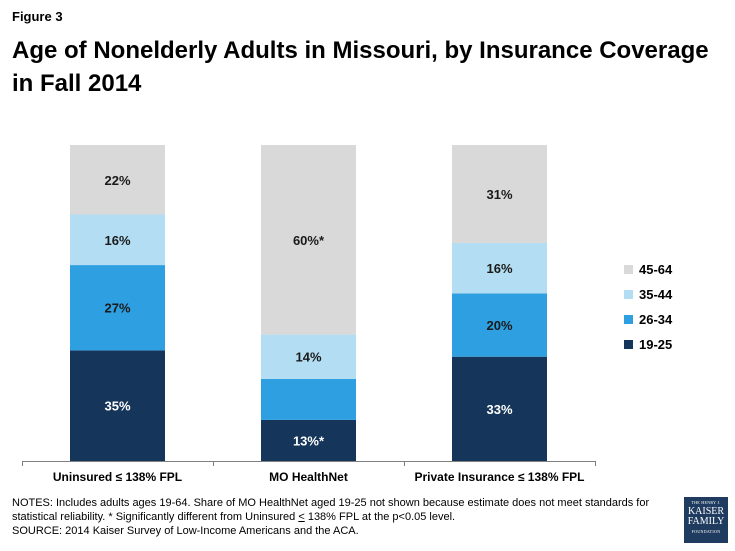 This screenshot has width=735, height=551. Describe the element at coordinates (656, 319) in the screenshot. I see `legend-label-26-34: 26-34` at that location.